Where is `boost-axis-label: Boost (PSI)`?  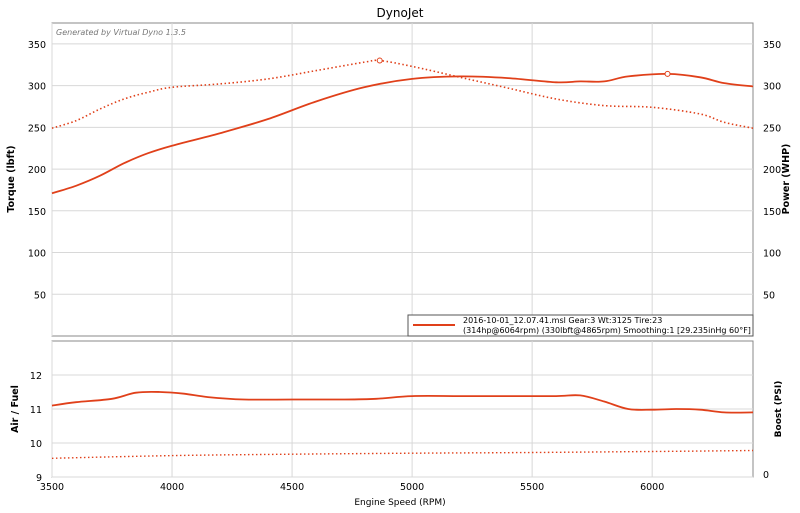
boost-axis-label: Boost (PSI) is located at coordinates (779, 409).